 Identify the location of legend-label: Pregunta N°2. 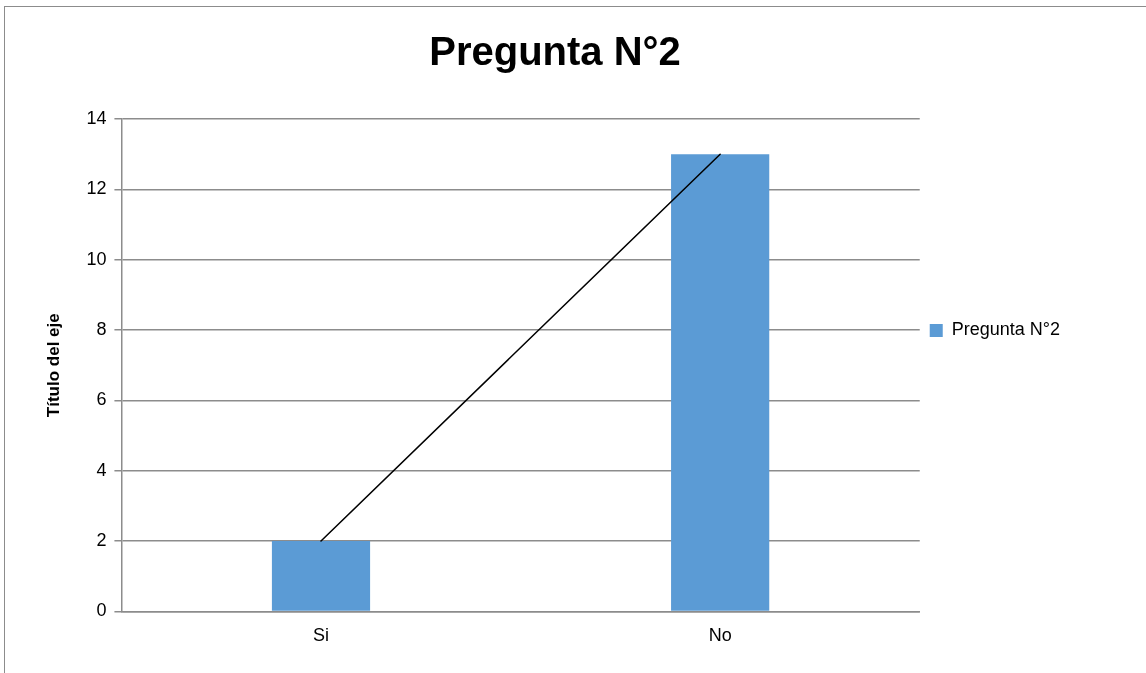
(1005, 329).